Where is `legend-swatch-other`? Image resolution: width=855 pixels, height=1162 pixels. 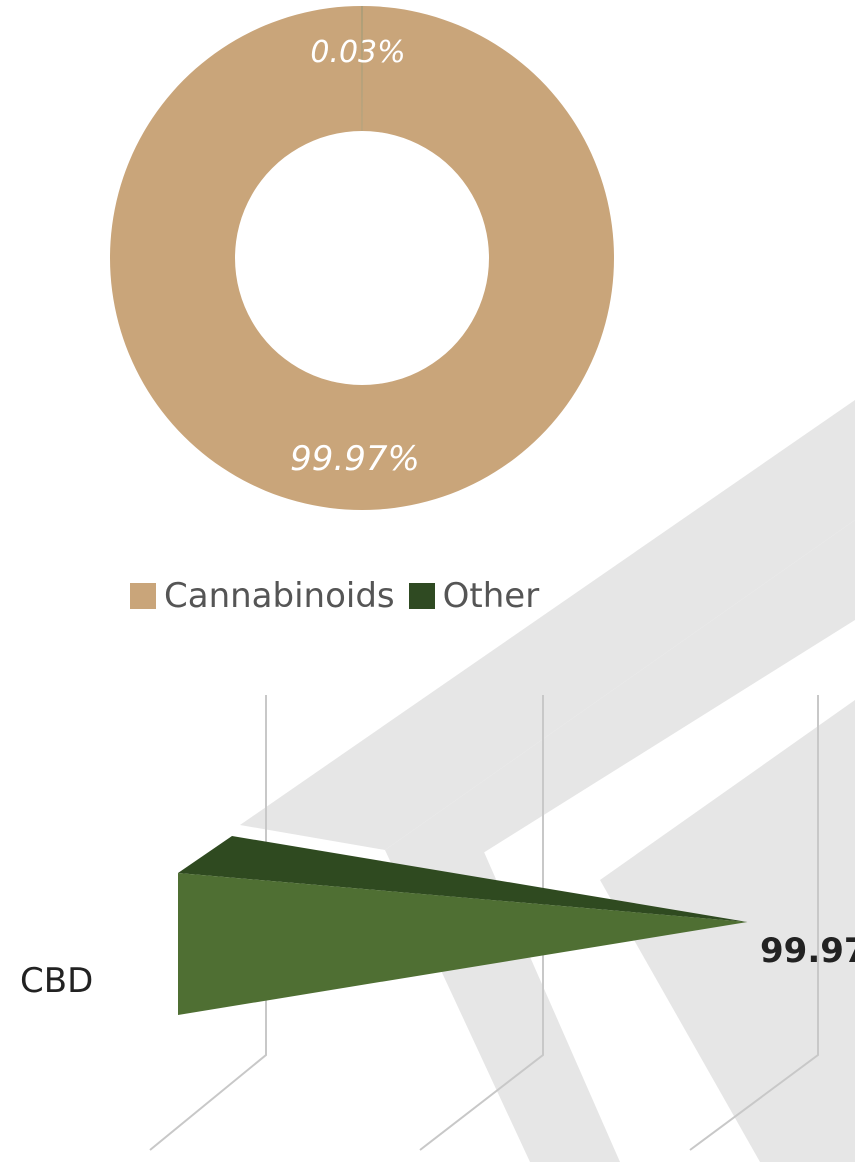
legend-swatch-other is located at coordinates (421, 596).